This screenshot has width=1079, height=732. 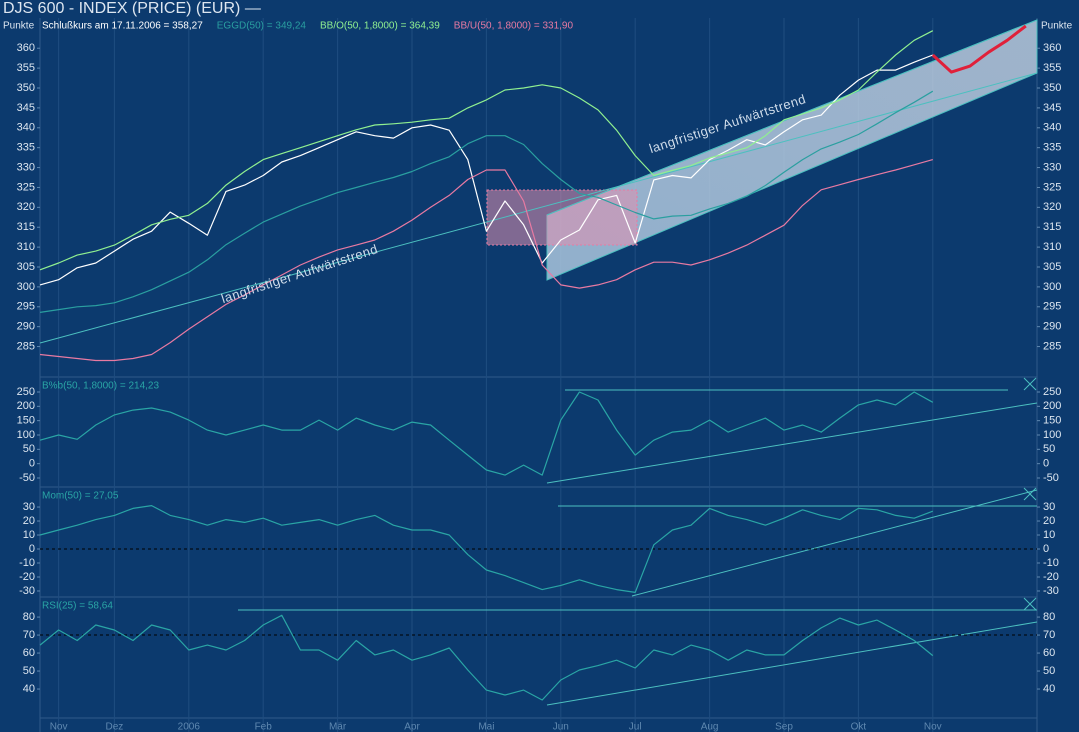 I want to click on legend-entry: BB/O(50, 1,8000) = 364,39, so click(x=380, y=26).